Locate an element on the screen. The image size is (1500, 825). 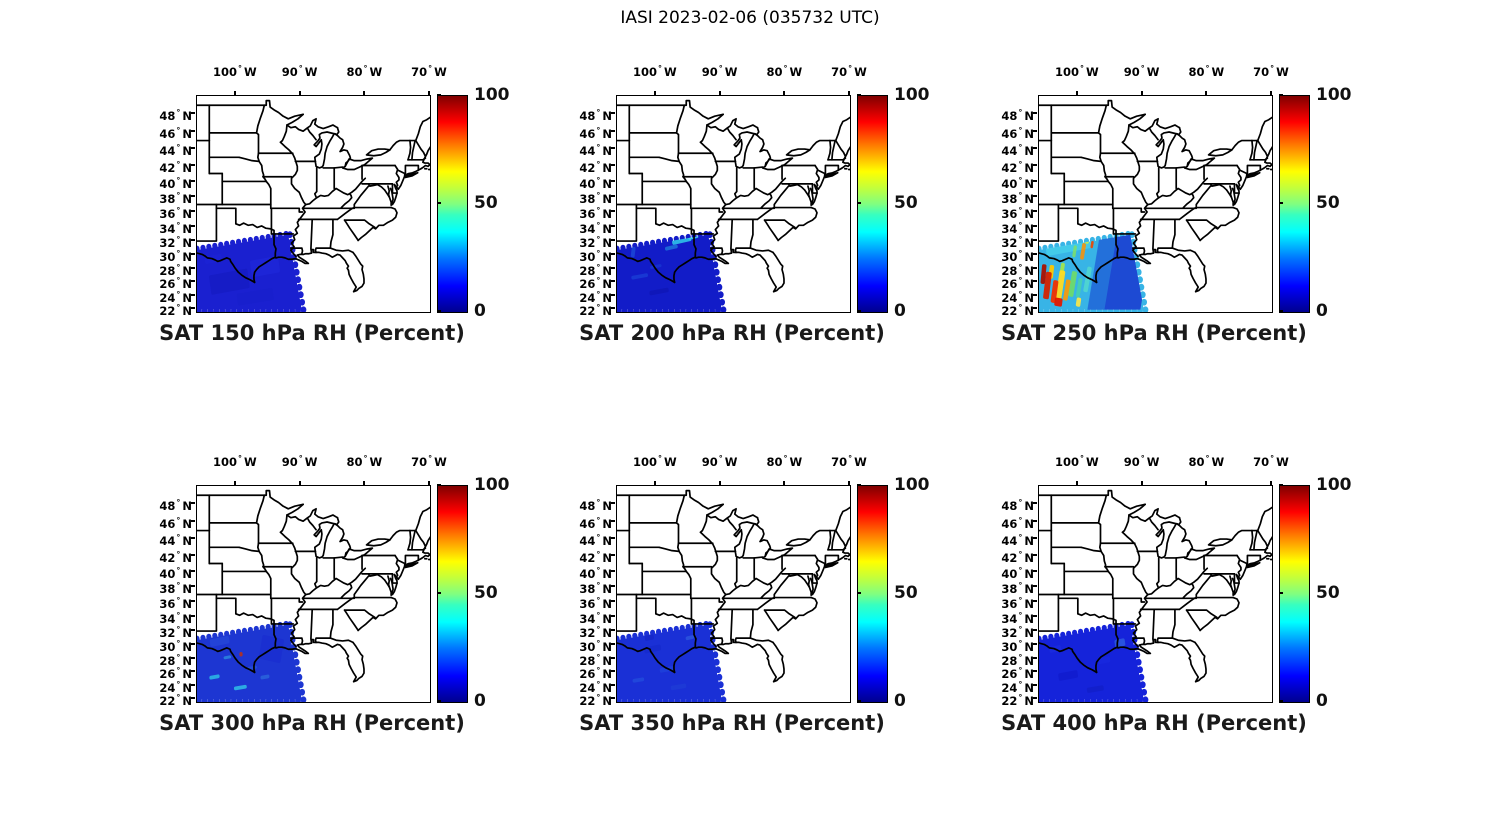
colorbar-tick-label: 100 is located at coordinates (492, 485).